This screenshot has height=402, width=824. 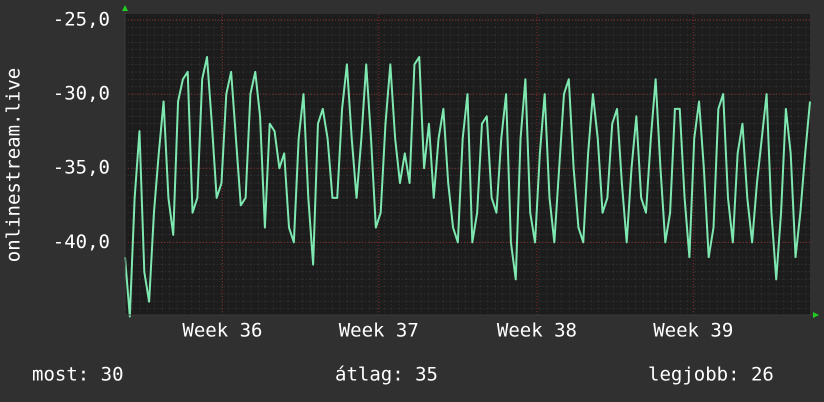 I want to click on footer-stat: most: 30, so click(x=78, y=375).